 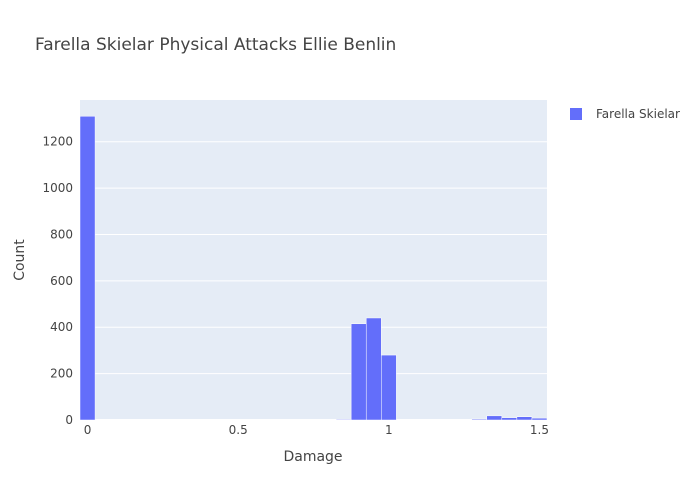 What do you see at coordinates (88, 430) in the screenshot?
I see `x-tick-label: 0` at bounding box center [88, 430].